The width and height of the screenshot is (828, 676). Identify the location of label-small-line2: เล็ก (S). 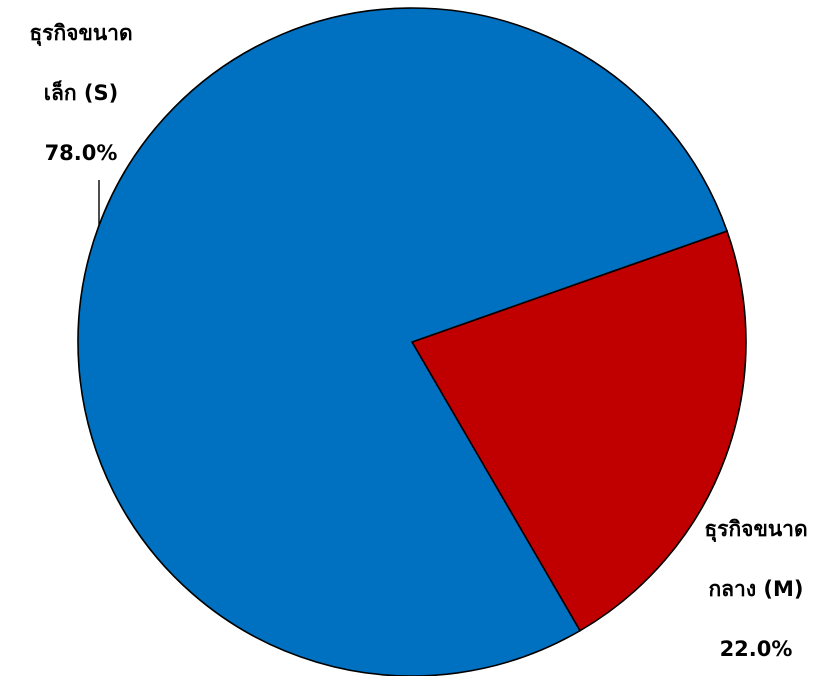
(81, 93).